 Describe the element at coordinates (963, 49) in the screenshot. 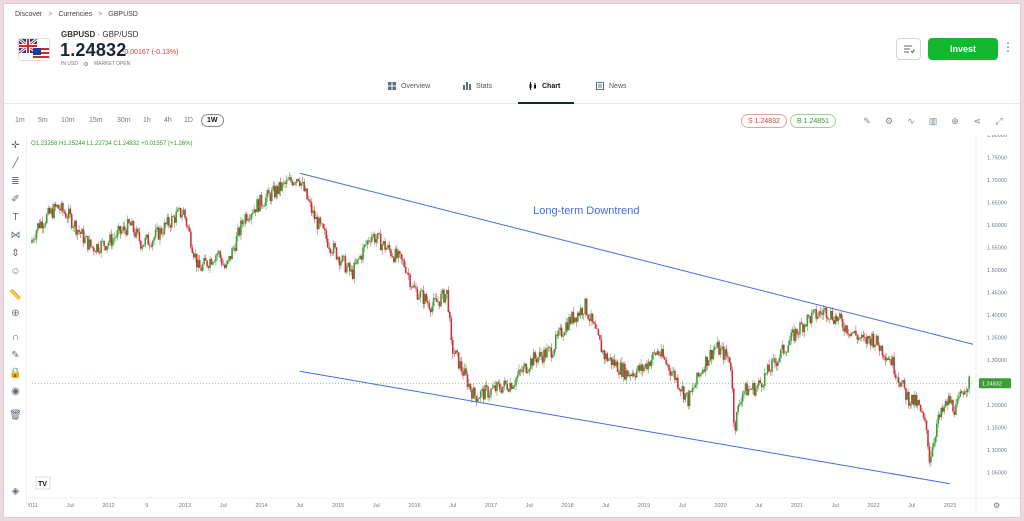

I see `invest-button: Invest` at that location.